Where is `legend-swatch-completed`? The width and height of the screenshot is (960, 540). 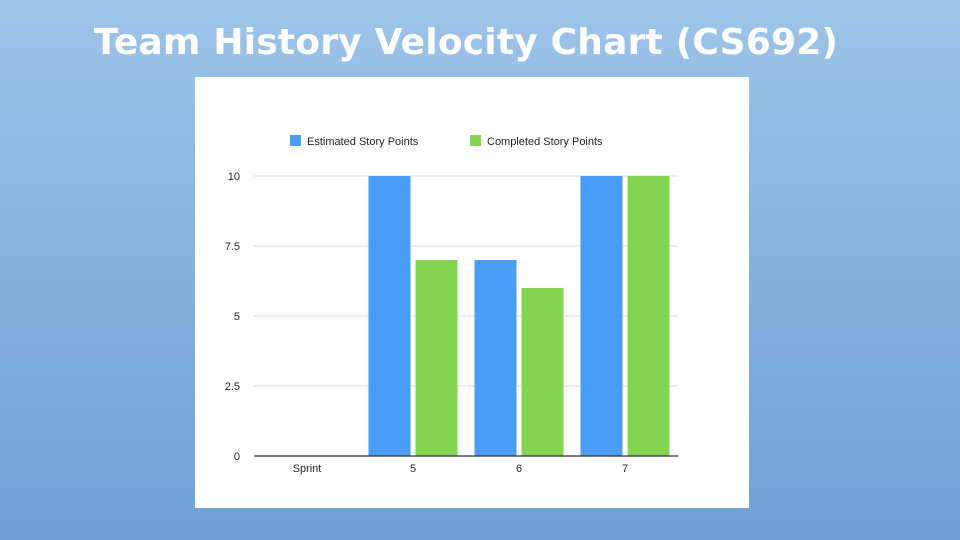
legend-swatch-completed is located at coordinates (475, 140).